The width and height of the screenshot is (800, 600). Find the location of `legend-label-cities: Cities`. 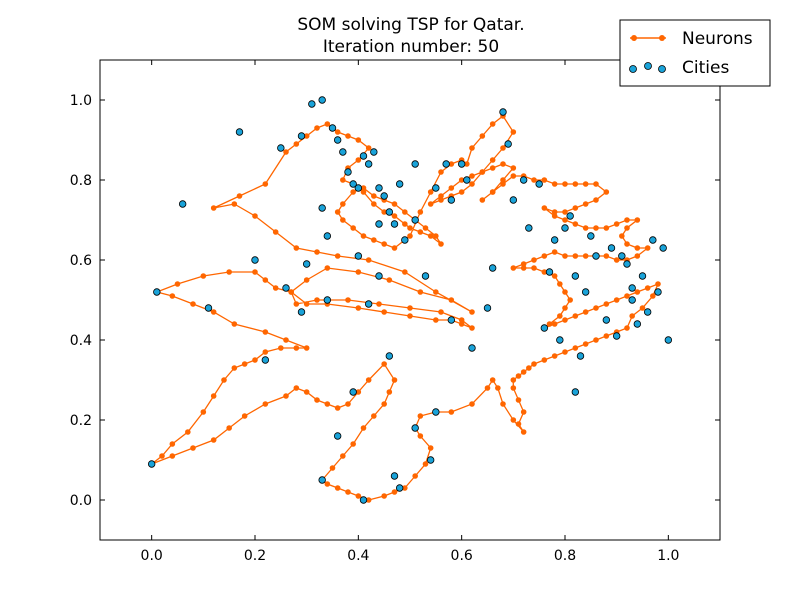

legend-label-cities: Cities is located at coordinates (705, 68).